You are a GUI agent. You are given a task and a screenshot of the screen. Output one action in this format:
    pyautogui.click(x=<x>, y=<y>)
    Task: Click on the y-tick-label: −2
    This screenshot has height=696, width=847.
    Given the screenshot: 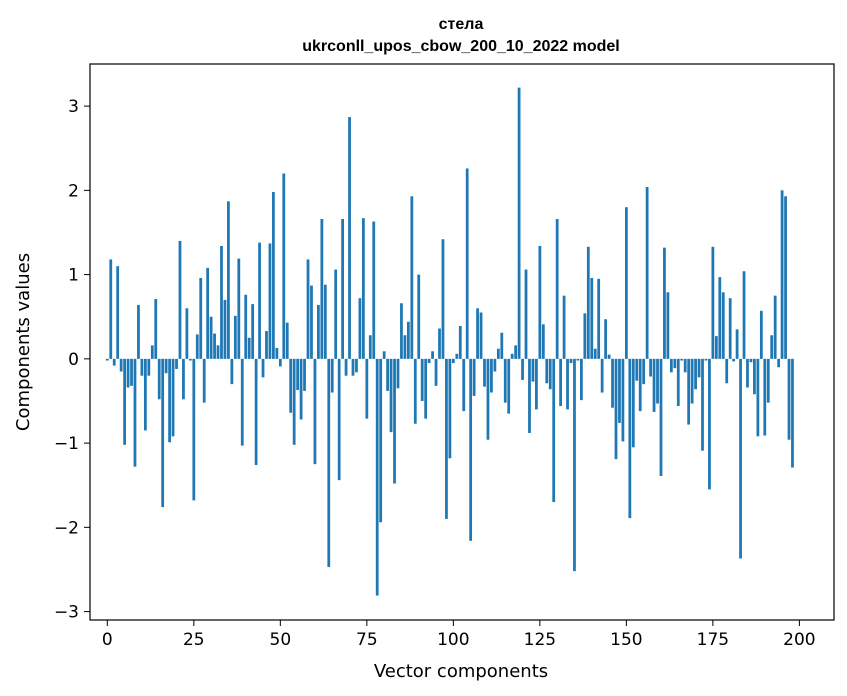 What is the action you would take?
    pyautogui.click(x=66, y=528)
    